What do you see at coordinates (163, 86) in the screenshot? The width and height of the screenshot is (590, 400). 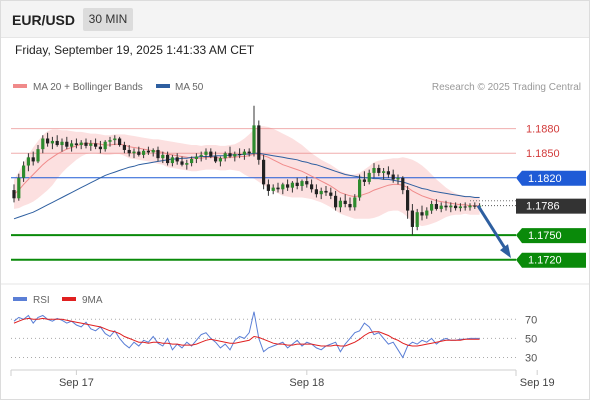 I see `ma50-legend-swatch` at bounding box center [163, 86].